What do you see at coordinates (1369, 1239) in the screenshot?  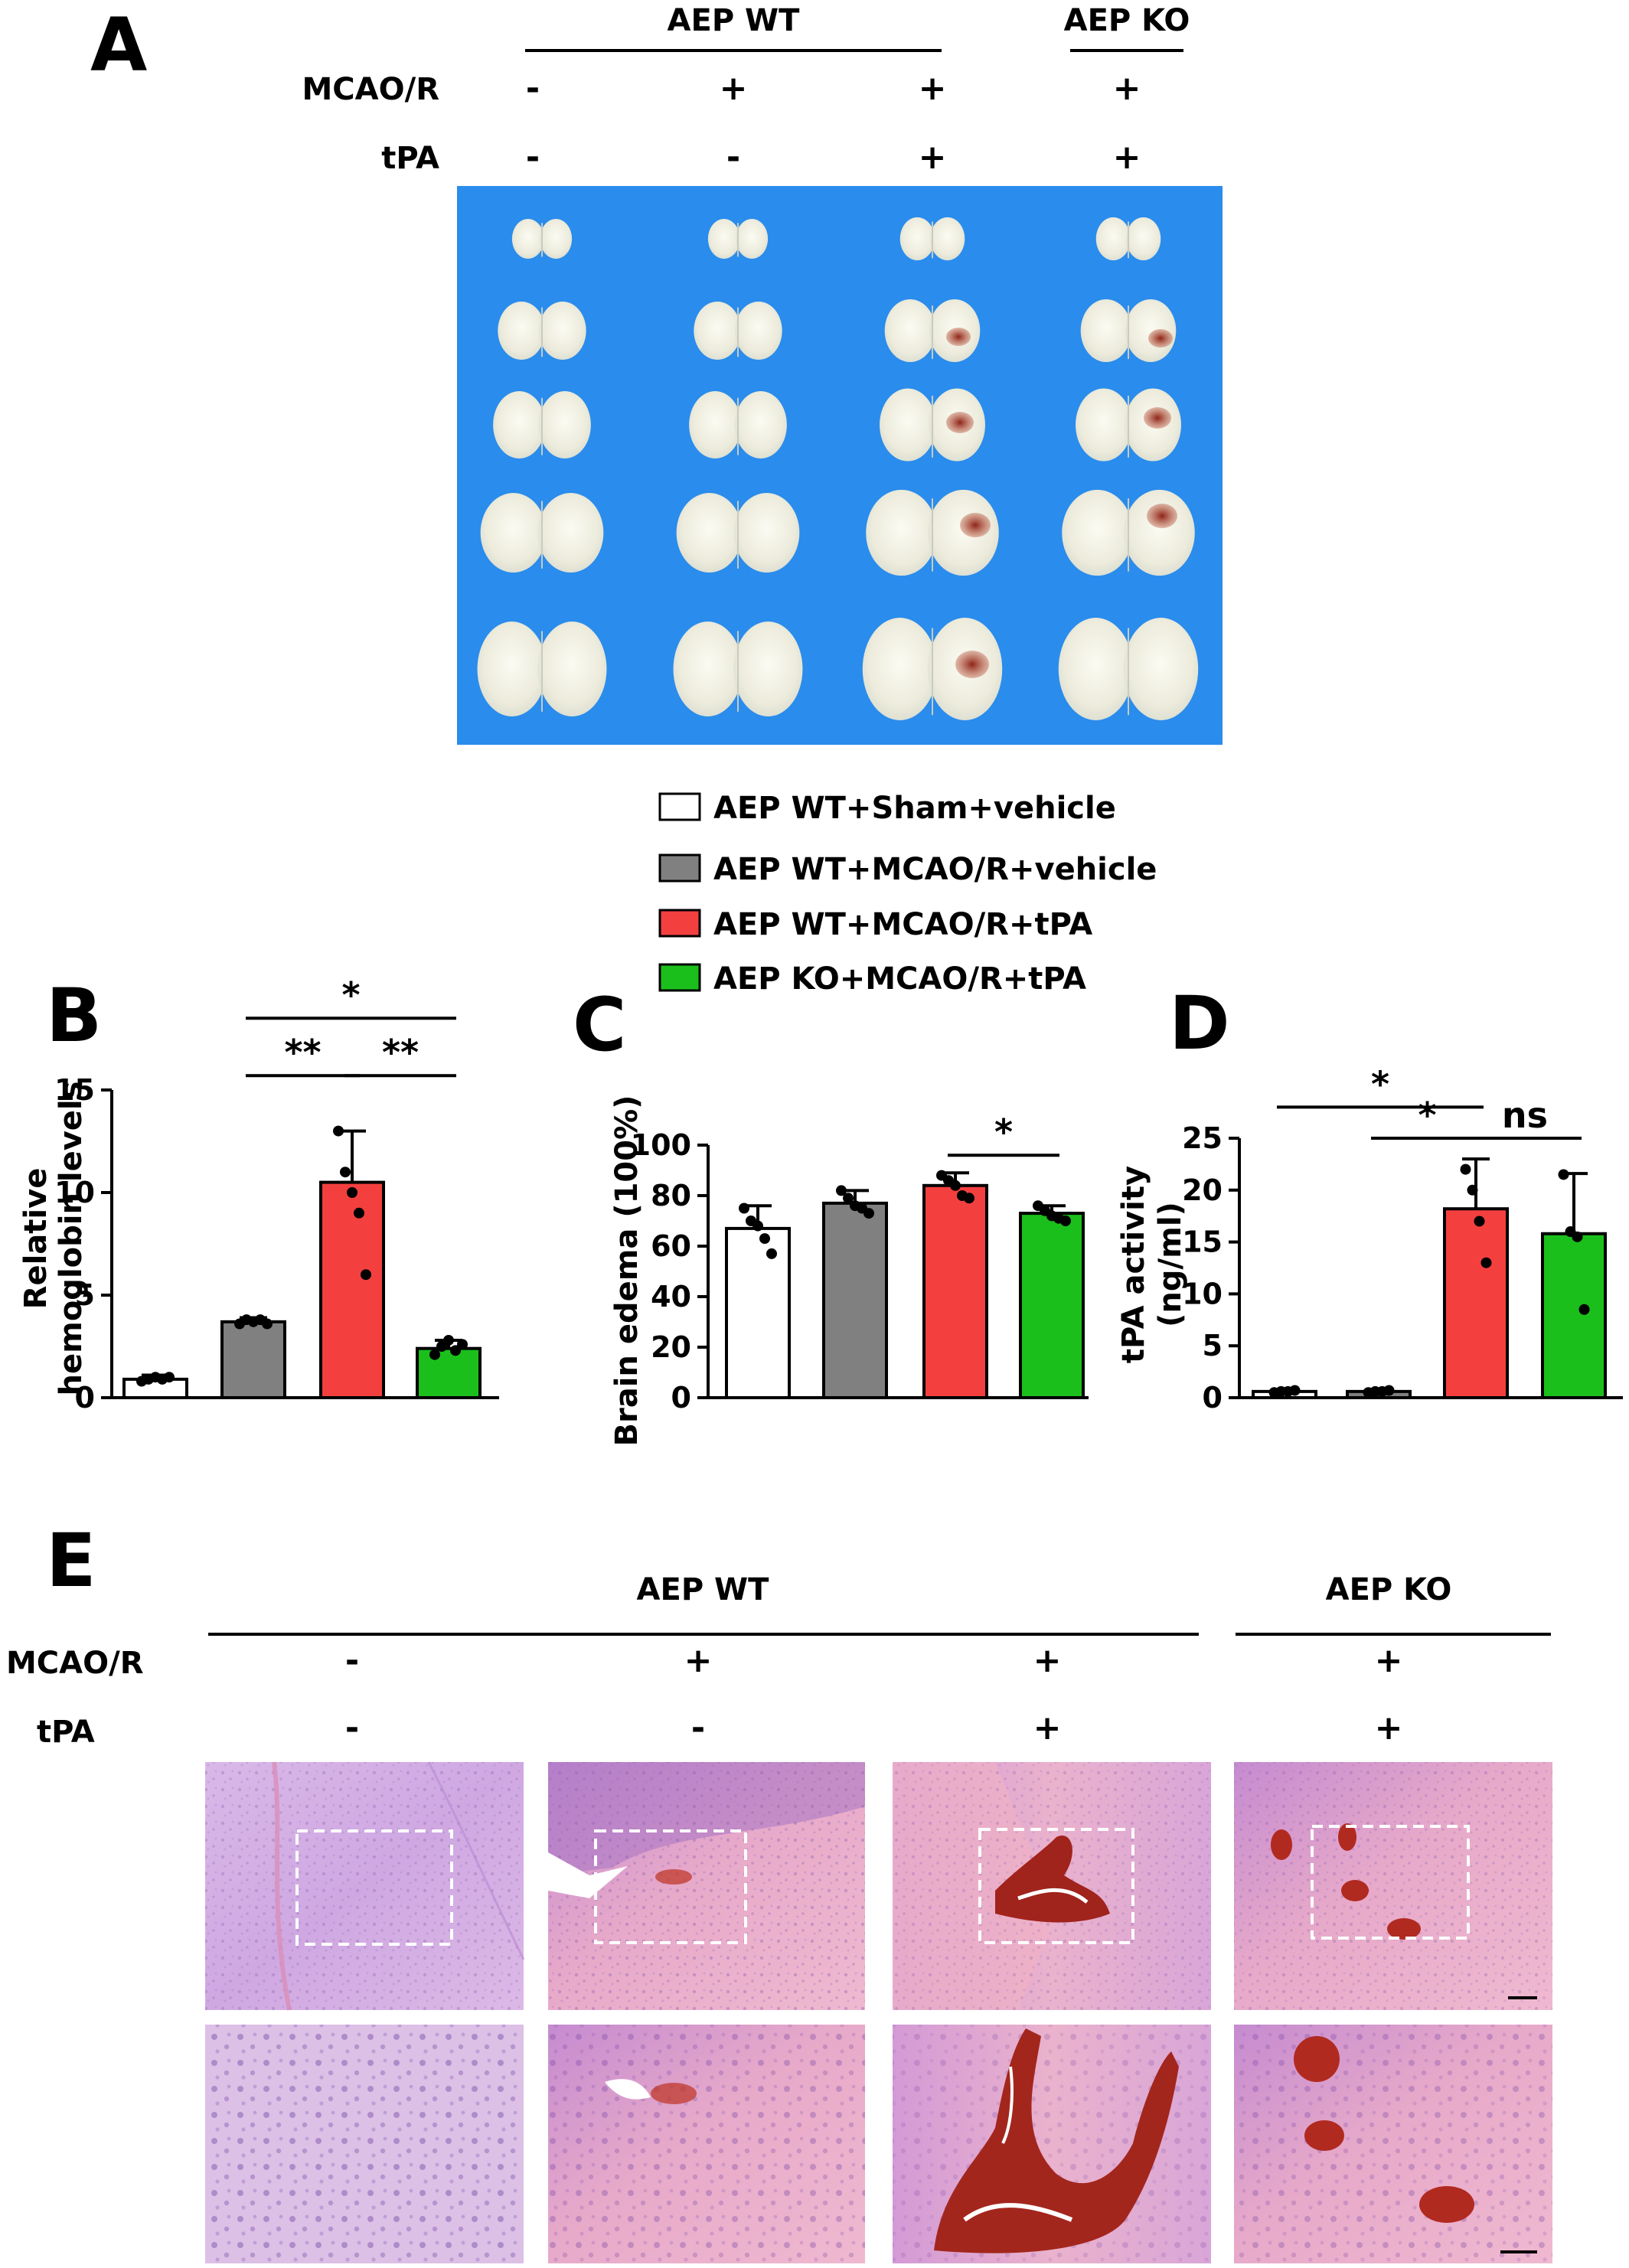 I see `chart-d: 0 5 10 15 20 25 tPA activity (ng/ml) * * ns` at bounding box center [1369, 1239].